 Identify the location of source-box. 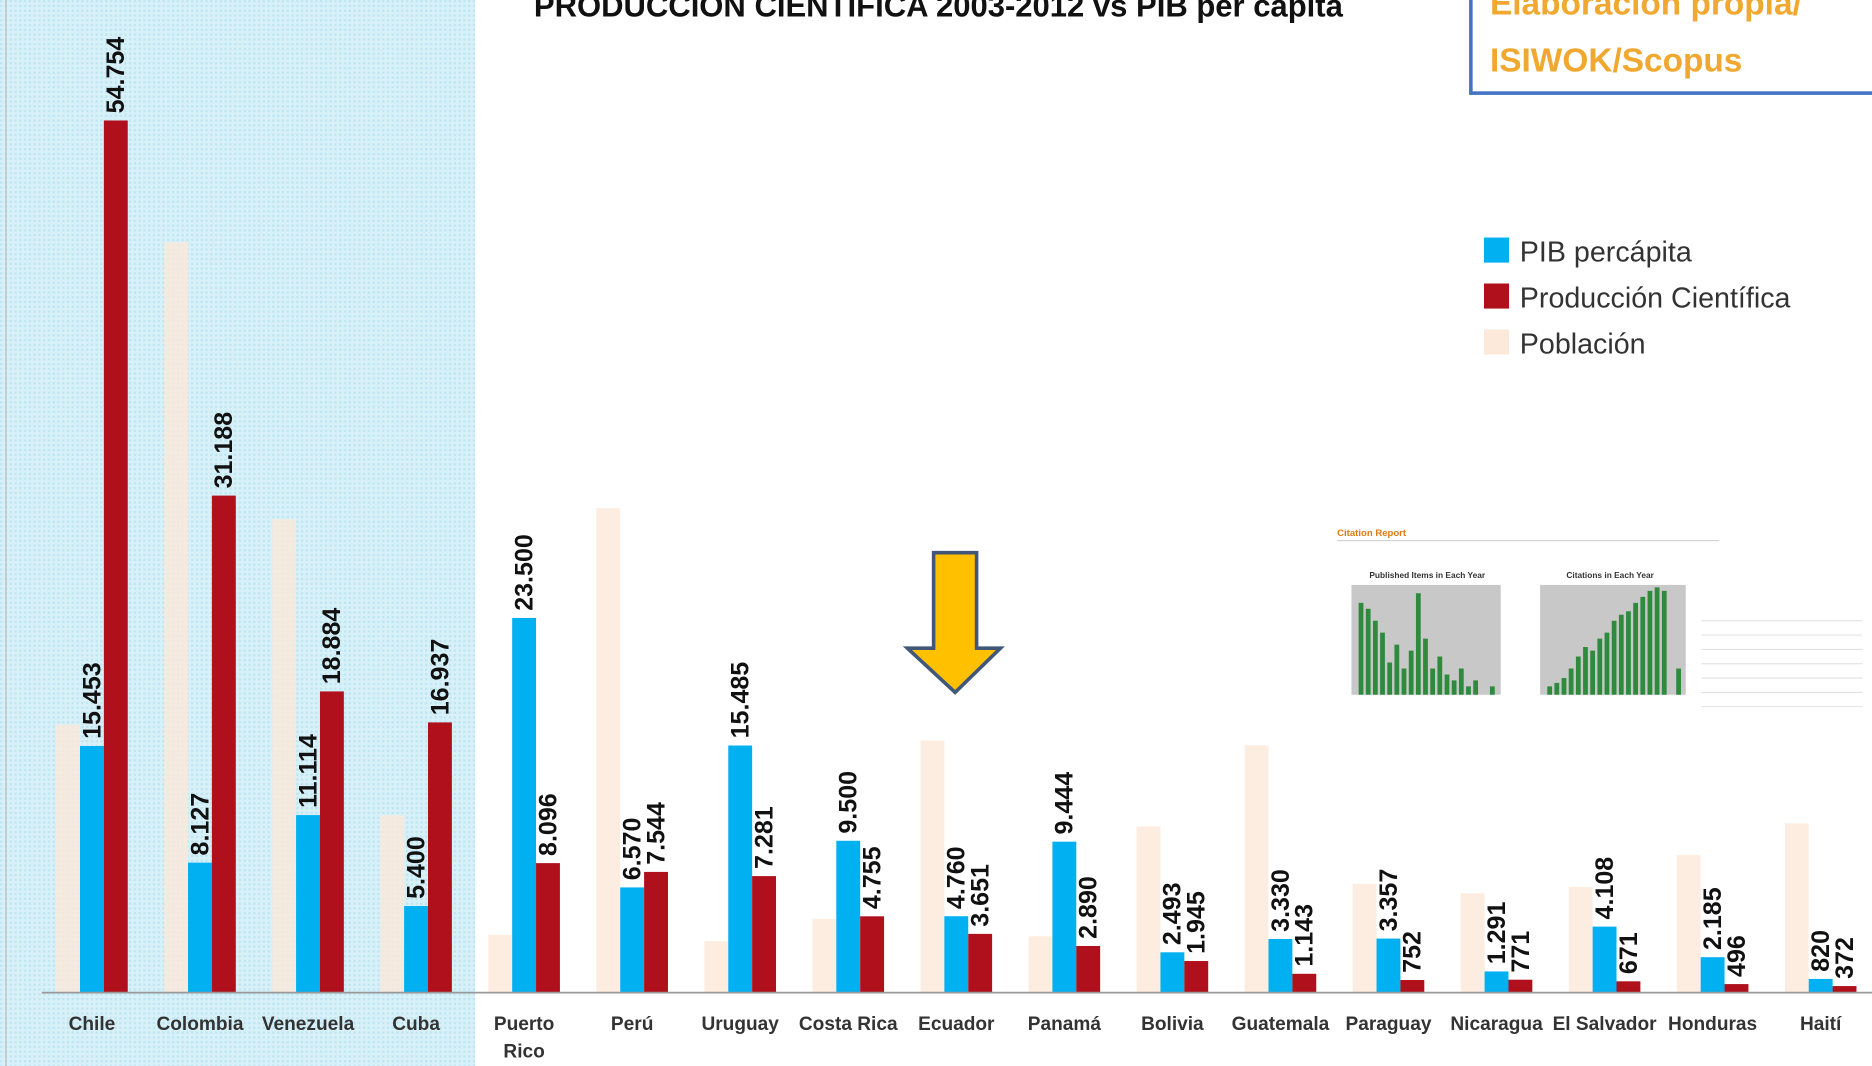
(1670, 47).